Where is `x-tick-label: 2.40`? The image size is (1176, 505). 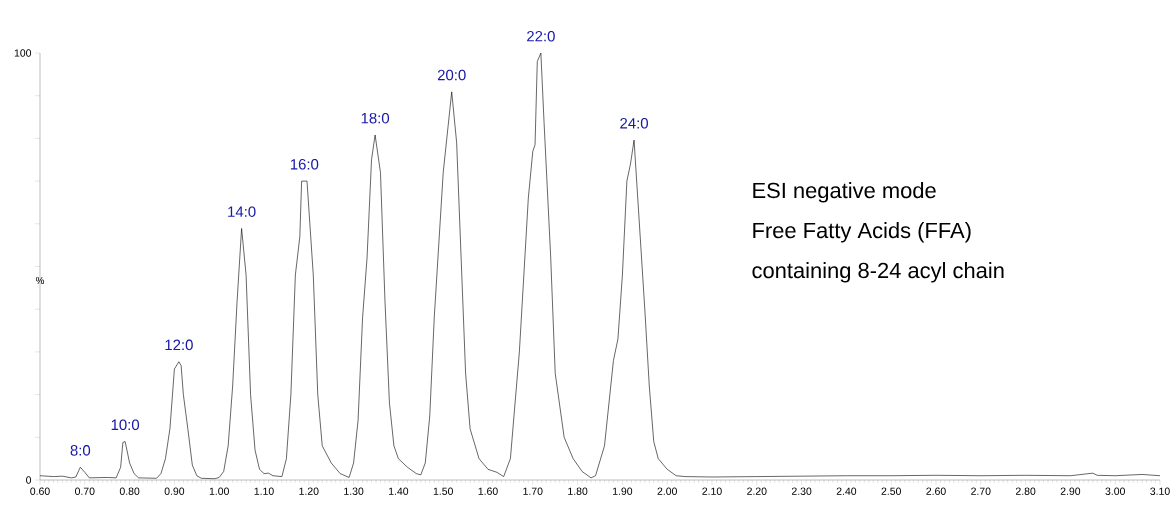 x-tick-label: 2.40 is located at coordinates (846, 491).